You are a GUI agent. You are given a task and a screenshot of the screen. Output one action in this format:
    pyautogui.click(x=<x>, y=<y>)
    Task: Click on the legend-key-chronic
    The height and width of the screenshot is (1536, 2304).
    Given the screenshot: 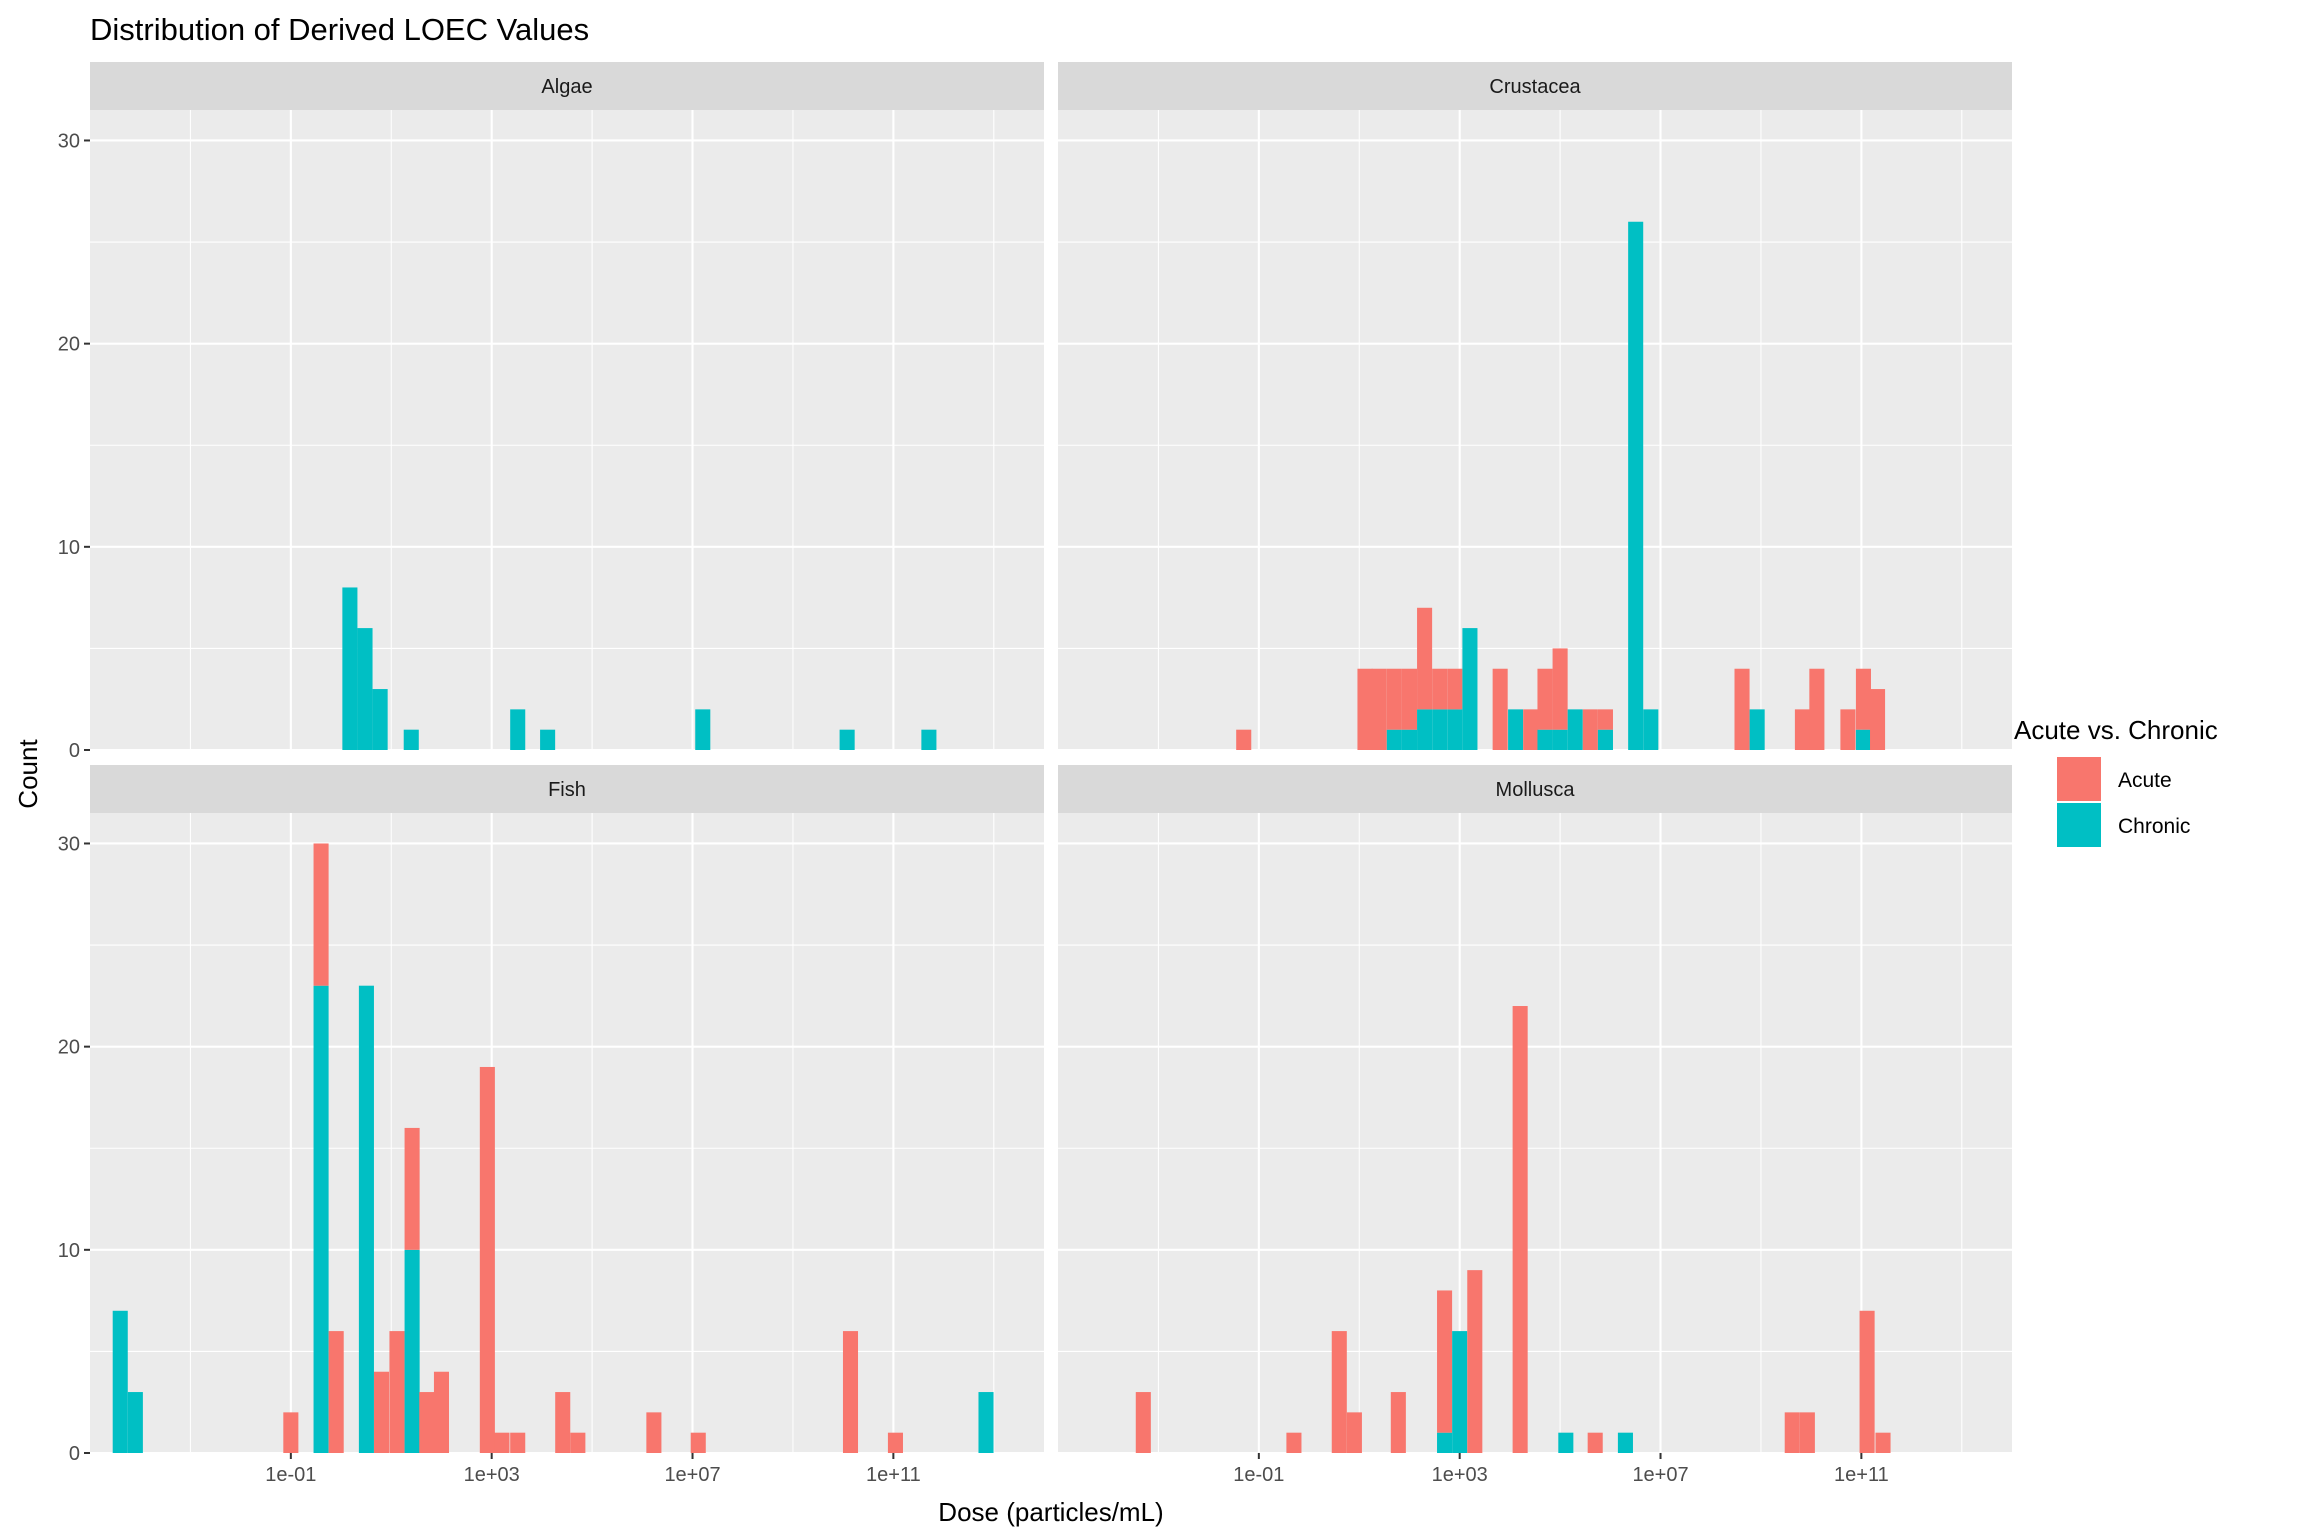 What is the action you would take?
    pyautogui.click(x=2079, y=825)
    